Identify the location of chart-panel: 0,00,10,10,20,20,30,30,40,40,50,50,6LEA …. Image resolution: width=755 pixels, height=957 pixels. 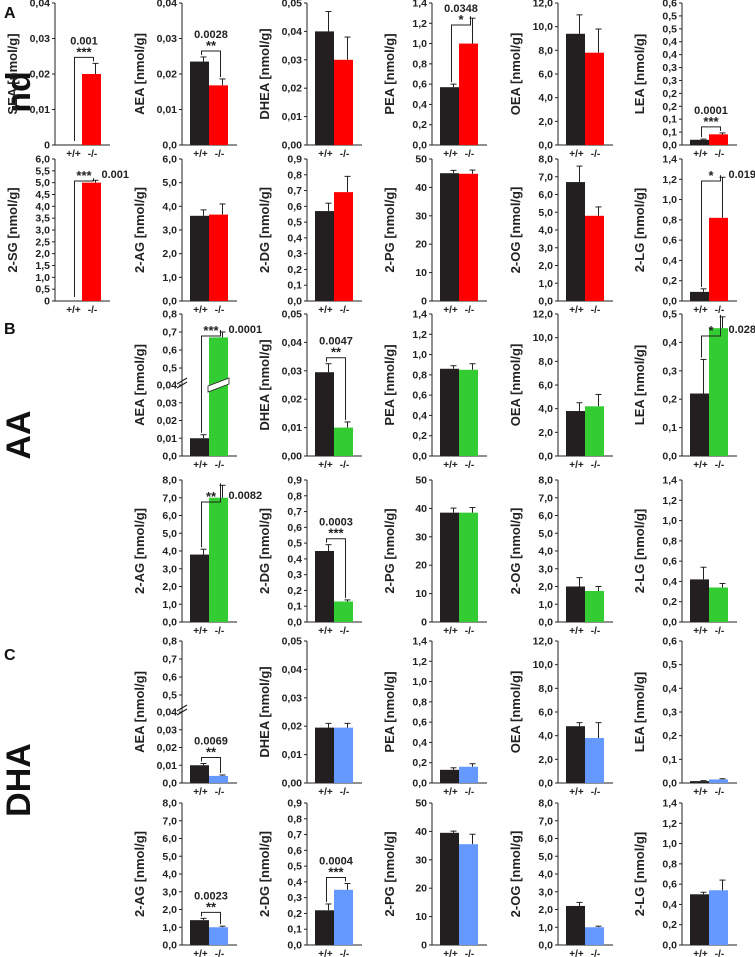
(684, 80).